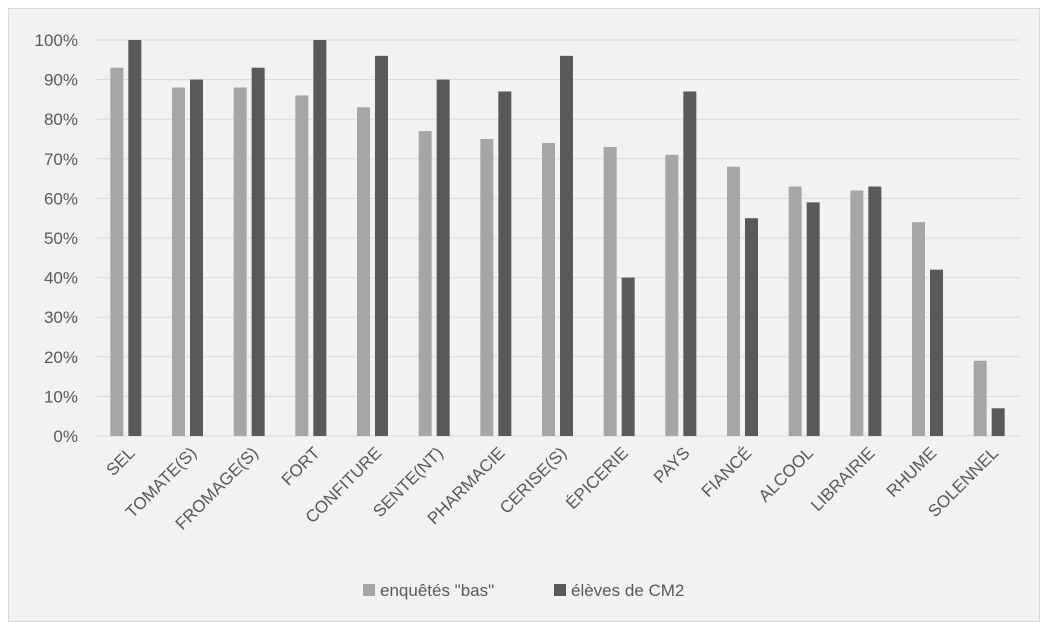 This screenshot has height=632, width=1049. I want to click on y-tick-label: 30%, so click(61, 317).